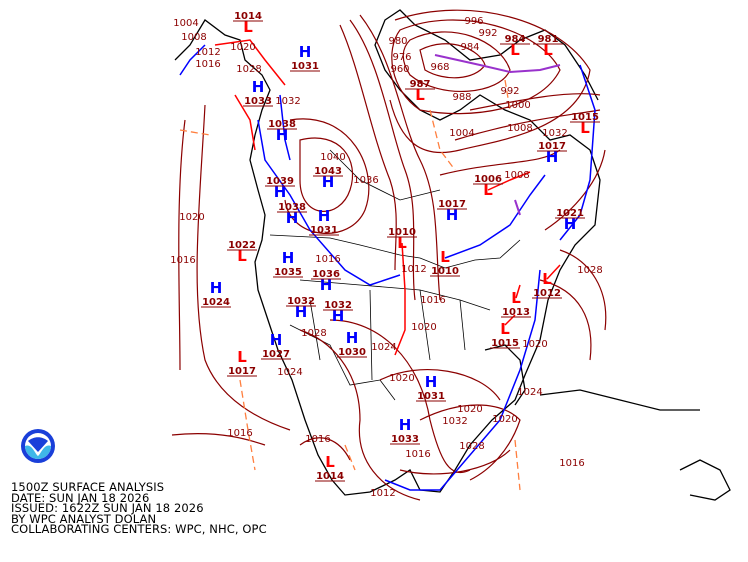 Image resolution: width=748 pixels, height=562 pixels. I want to click on isobar-label: 992, so click(509, 91).